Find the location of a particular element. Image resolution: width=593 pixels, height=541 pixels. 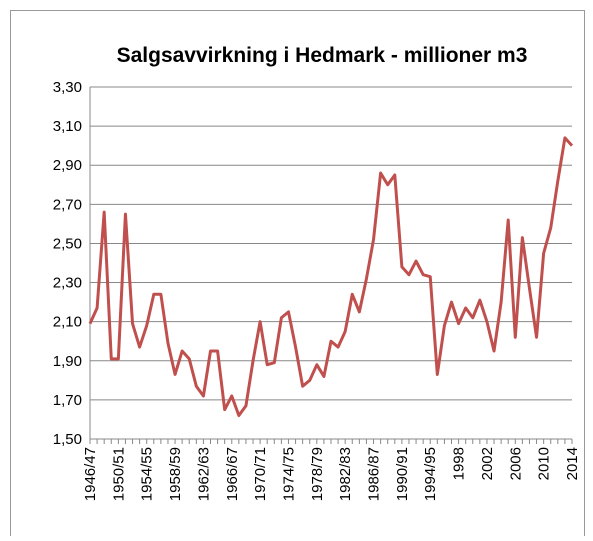

y-tick-label: 1,50 is located at coordinates (67, 439).